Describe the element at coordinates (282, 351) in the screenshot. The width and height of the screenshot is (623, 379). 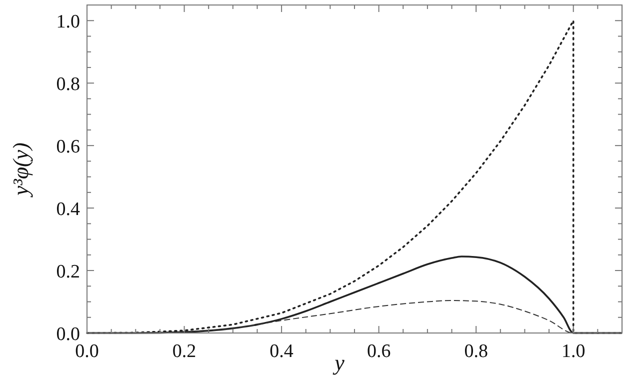
I see `x-tick-label: 0.4` at that location.